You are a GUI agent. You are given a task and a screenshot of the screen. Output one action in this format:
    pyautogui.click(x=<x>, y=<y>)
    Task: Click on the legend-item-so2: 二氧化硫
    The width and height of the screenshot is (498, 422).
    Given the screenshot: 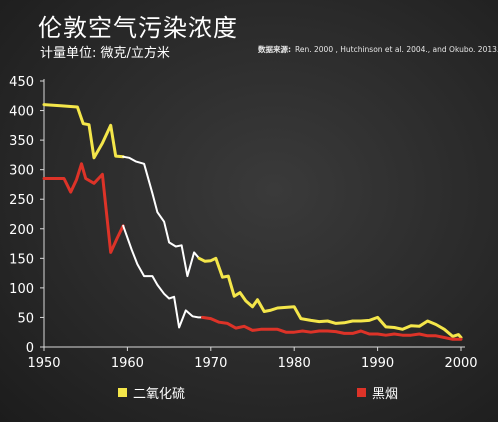 What is the action you would take?
    pyautogui.click(x=151, y=392)
    